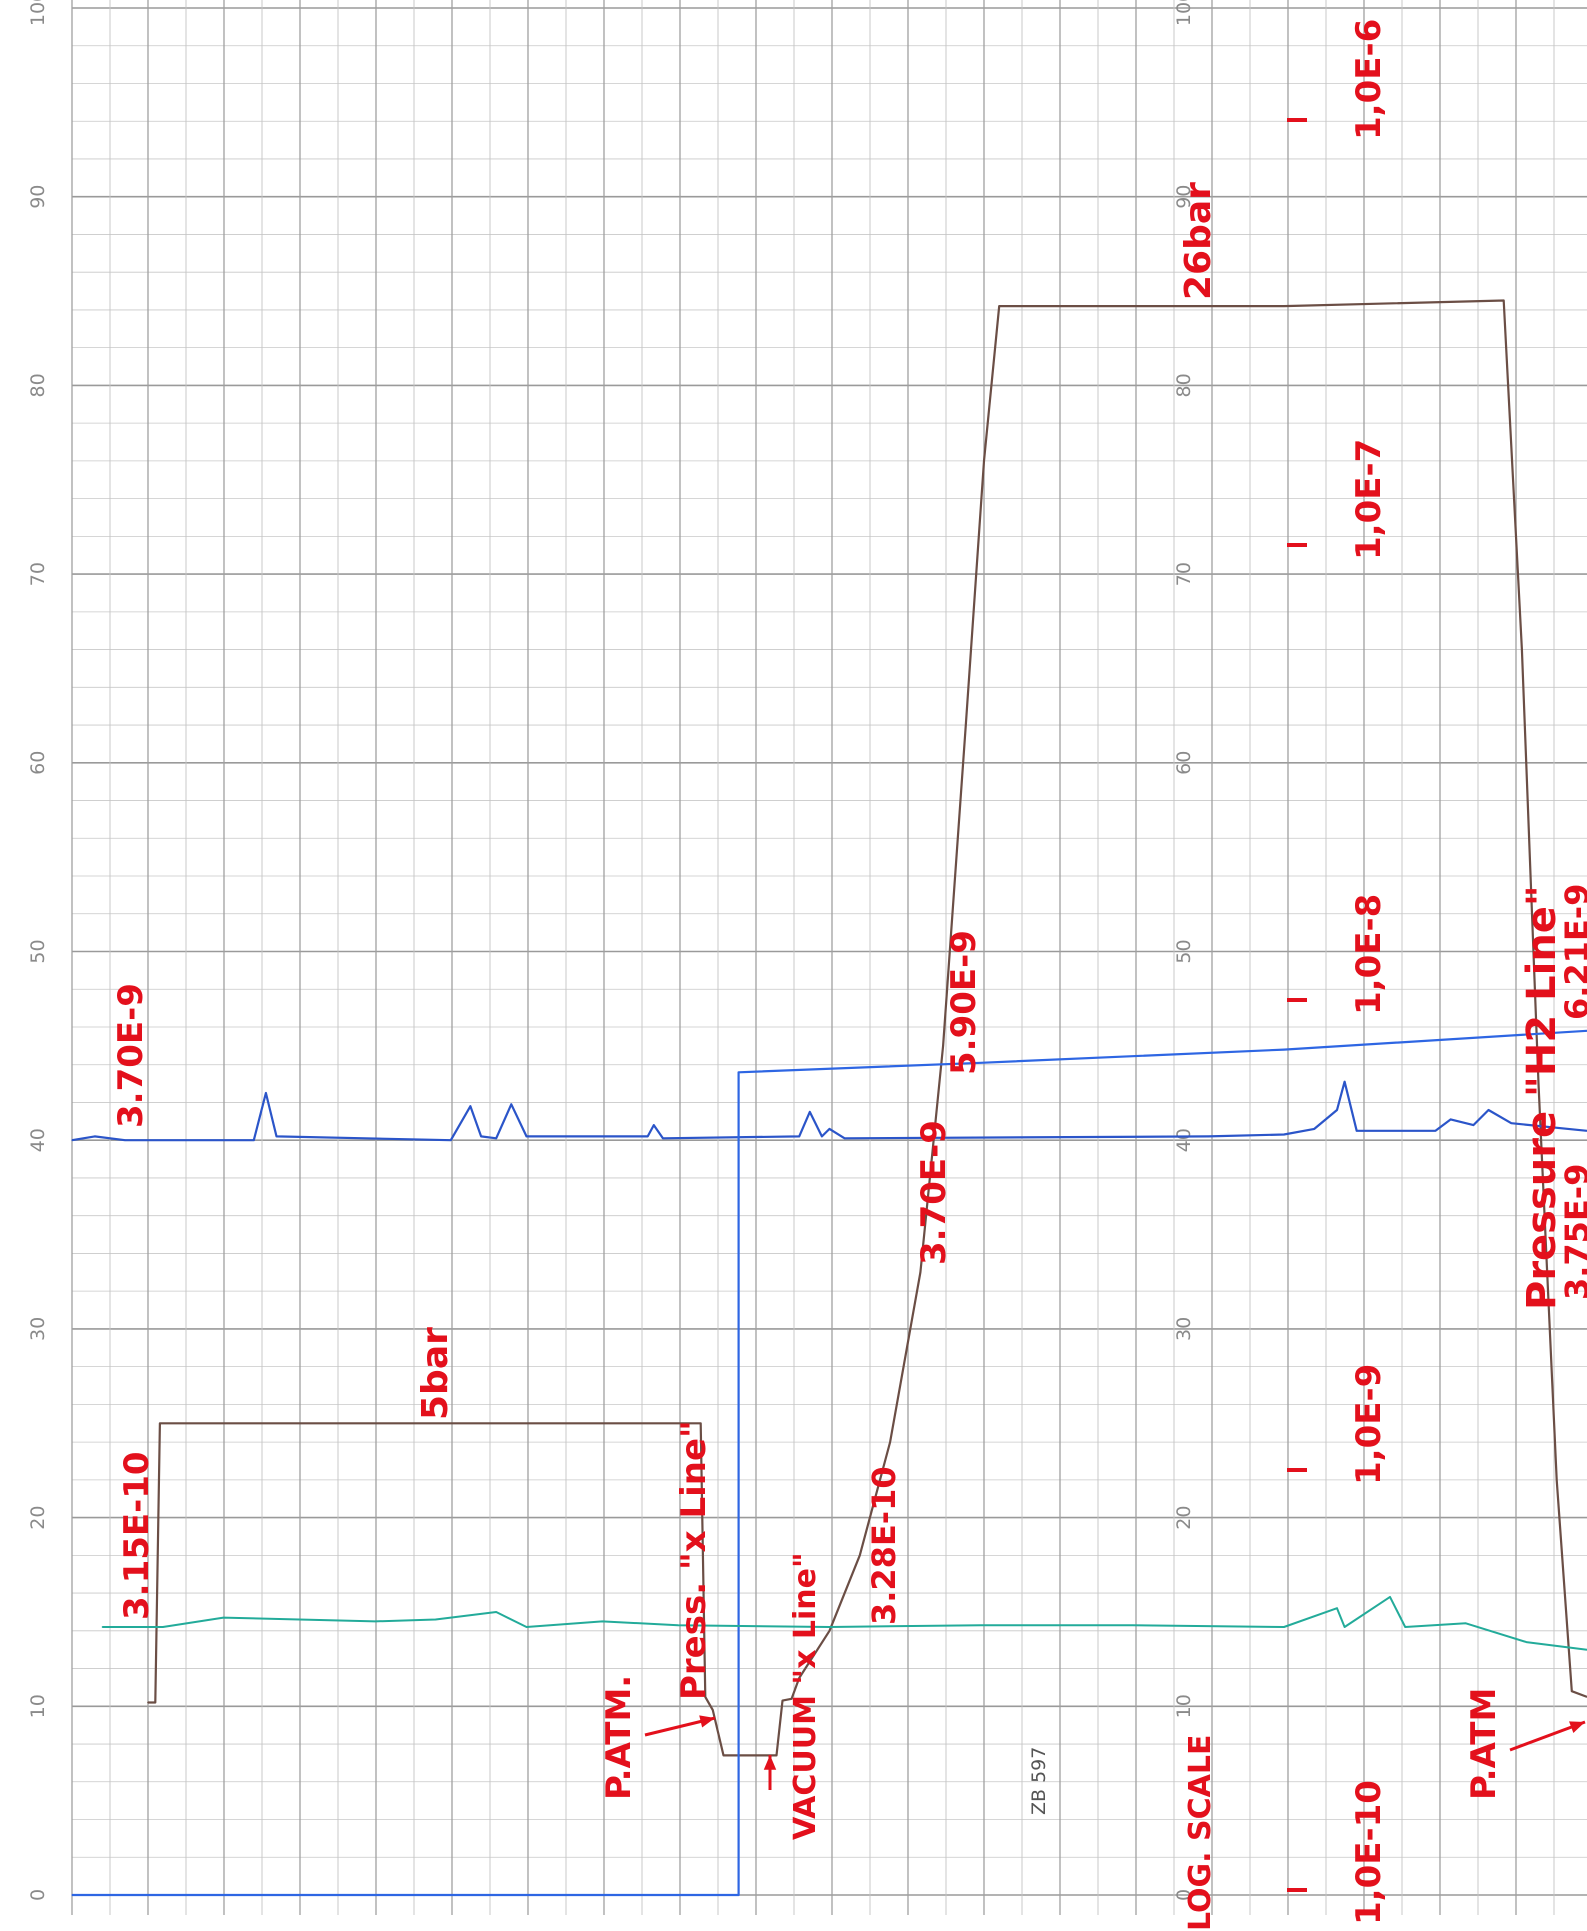 Image resolution: width=1587 pixels, height=1931 pixels. Describe the element at coordinates (694, 1560) in the screenshot. I see `annotation-press-x-line: Press. "x Line"` at that location.